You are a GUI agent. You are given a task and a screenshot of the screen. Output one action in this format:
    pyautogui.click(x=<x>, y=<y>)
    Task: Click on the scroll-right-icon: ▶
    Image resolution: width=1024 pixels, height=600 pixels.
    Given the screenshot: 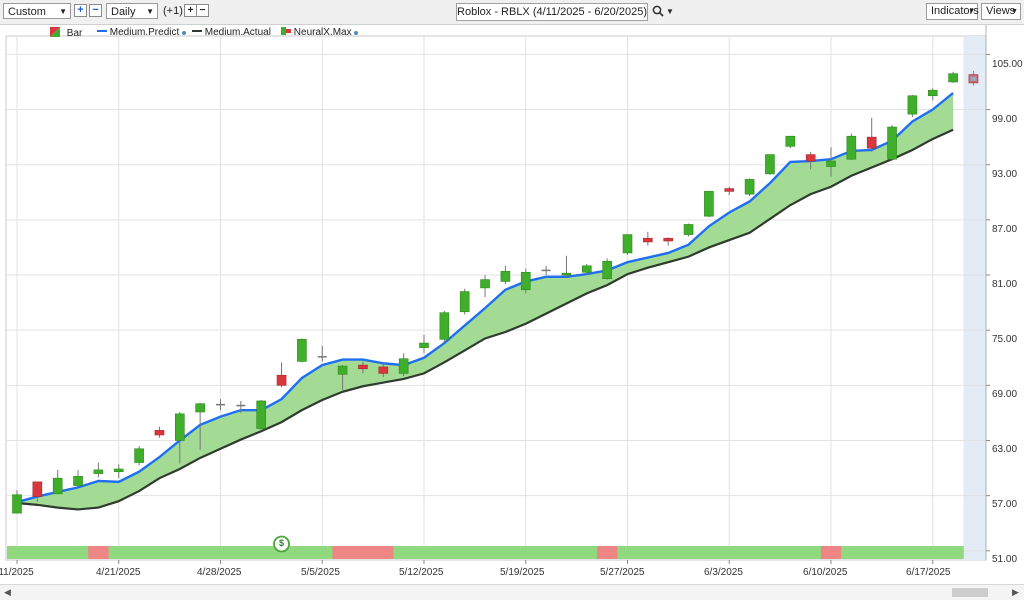 What is the action you would take?
    pyautogui.click(x=1015, y=592)
    